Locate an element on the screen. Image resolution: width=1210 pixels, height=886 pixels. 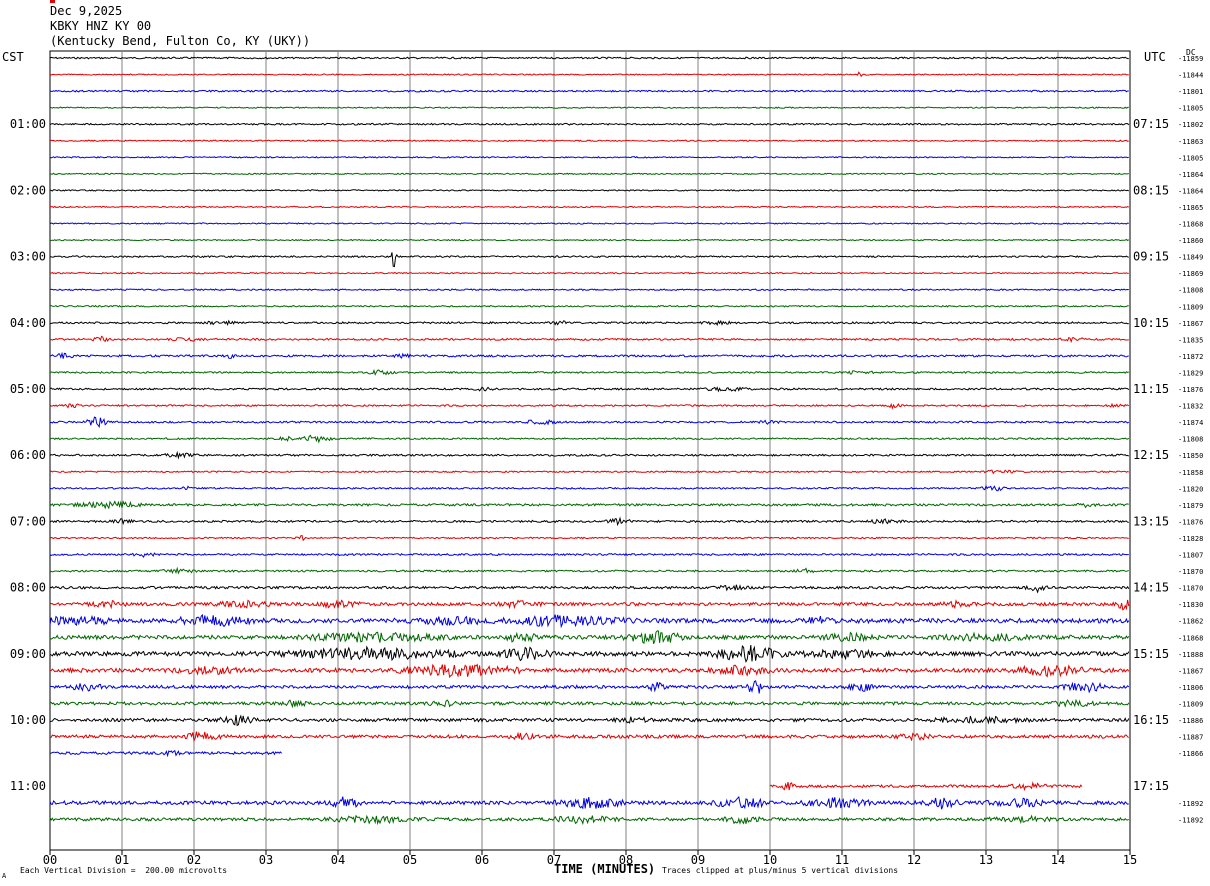
x-tick-label: 01 is located at coordinates (122, 860).